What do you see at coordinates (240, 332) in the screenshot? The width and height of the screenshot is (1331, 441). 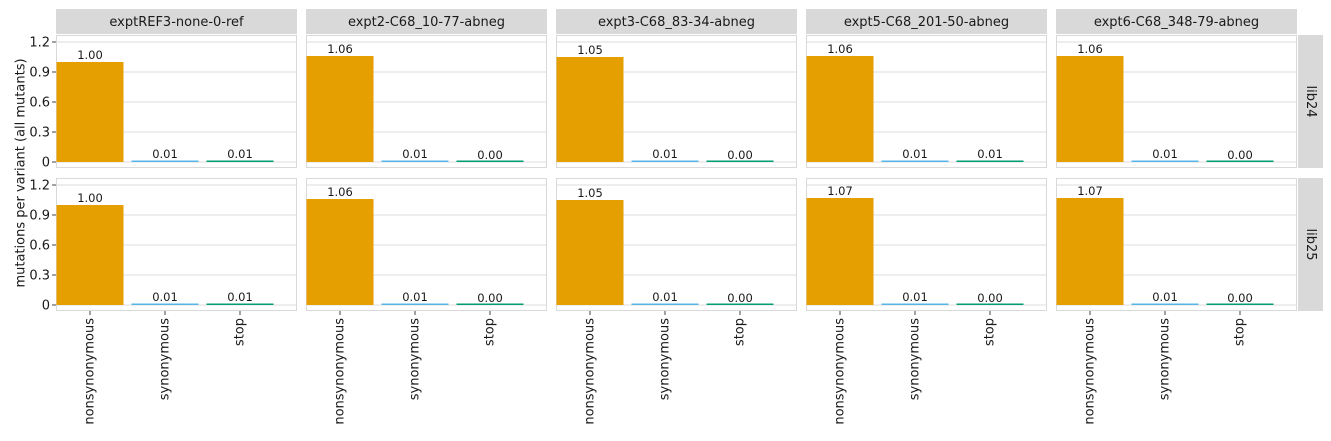 I see `x-tick-label-0-2: stop` at bounding box center [240, 332].